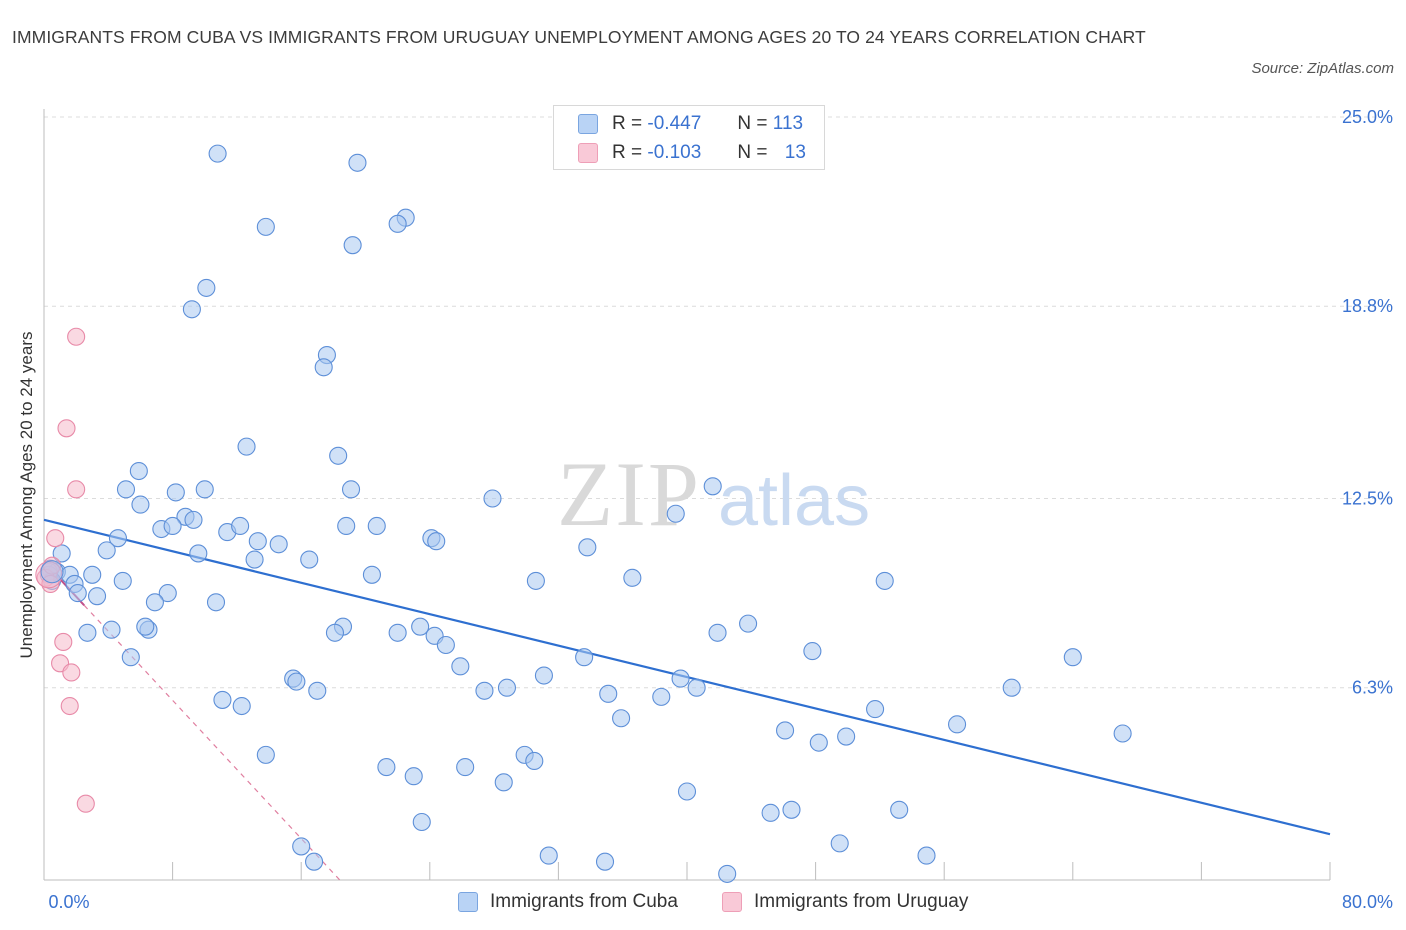 The width and height of the screenshot is (1406, 930). What do you see at coordinates (1367, 902) in the screenshot?
I see `x-tick-label: 80.0%` at bounding box center [1367, 902].